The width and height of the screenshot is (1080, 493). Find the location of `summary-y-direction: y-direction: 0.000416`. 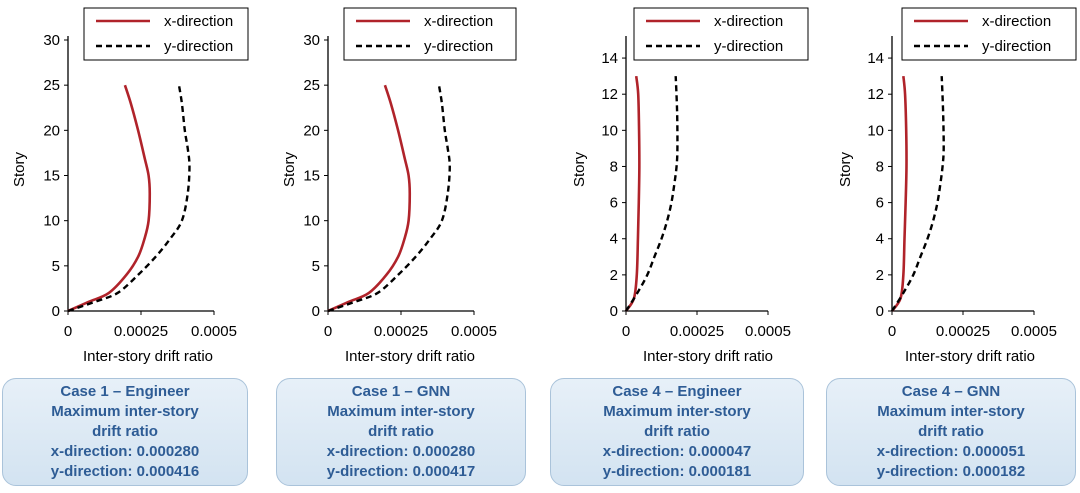

summary-y-direction: y-direction: 0.000416 is located at coordinates (125, 471).